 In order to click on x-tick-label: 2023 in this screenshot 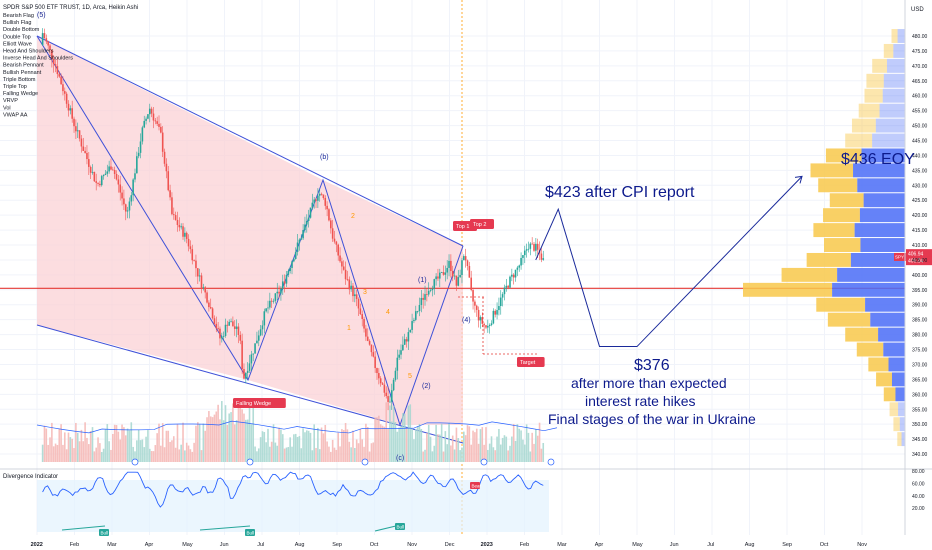, I will do `click(487, 545)`.